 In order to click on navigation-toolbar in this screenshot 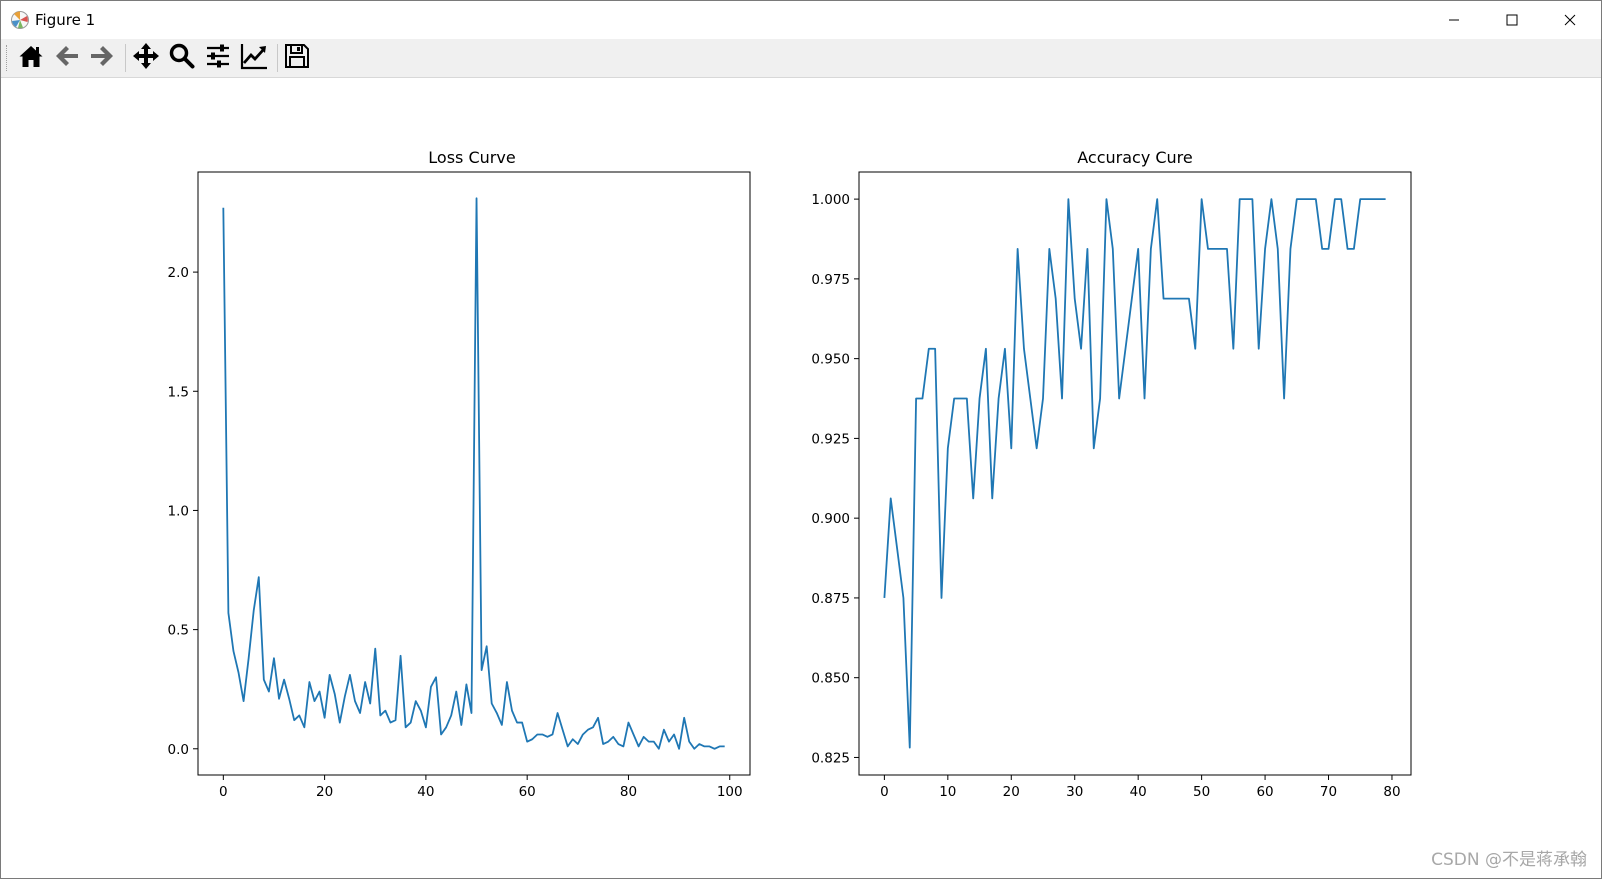, I will do `click(801, 58)`.